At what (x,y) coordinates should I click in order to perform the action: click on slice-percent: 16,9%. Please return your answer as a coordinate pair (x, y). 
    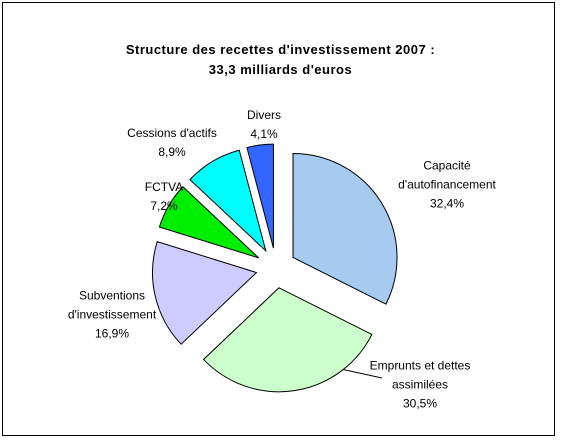
    Looking at the image, I should click on (112, 333).